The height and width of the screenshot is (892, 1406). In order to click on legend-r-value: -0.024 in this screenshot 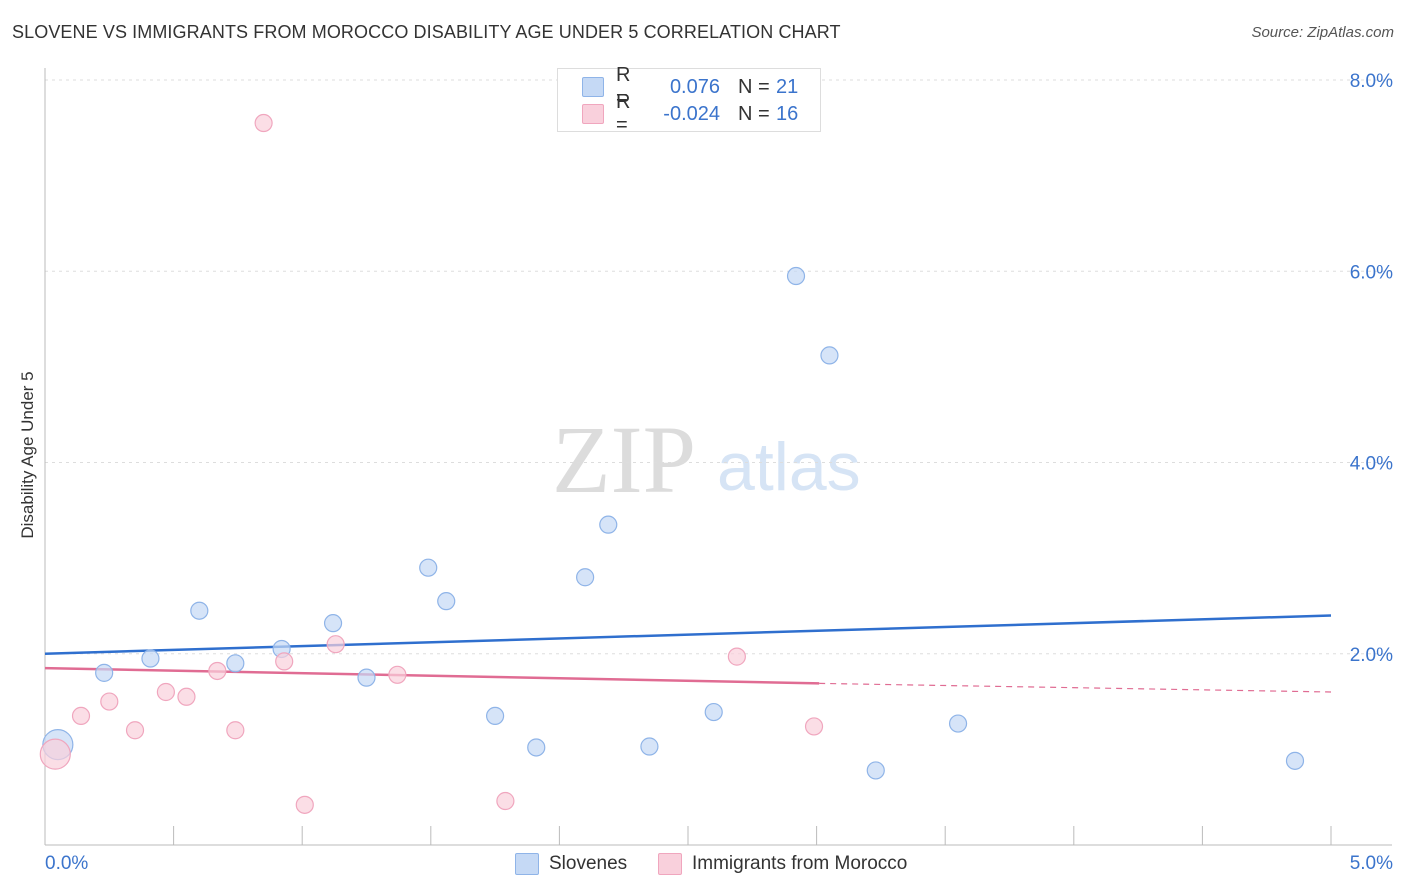, I will do `click(691, 113)`.